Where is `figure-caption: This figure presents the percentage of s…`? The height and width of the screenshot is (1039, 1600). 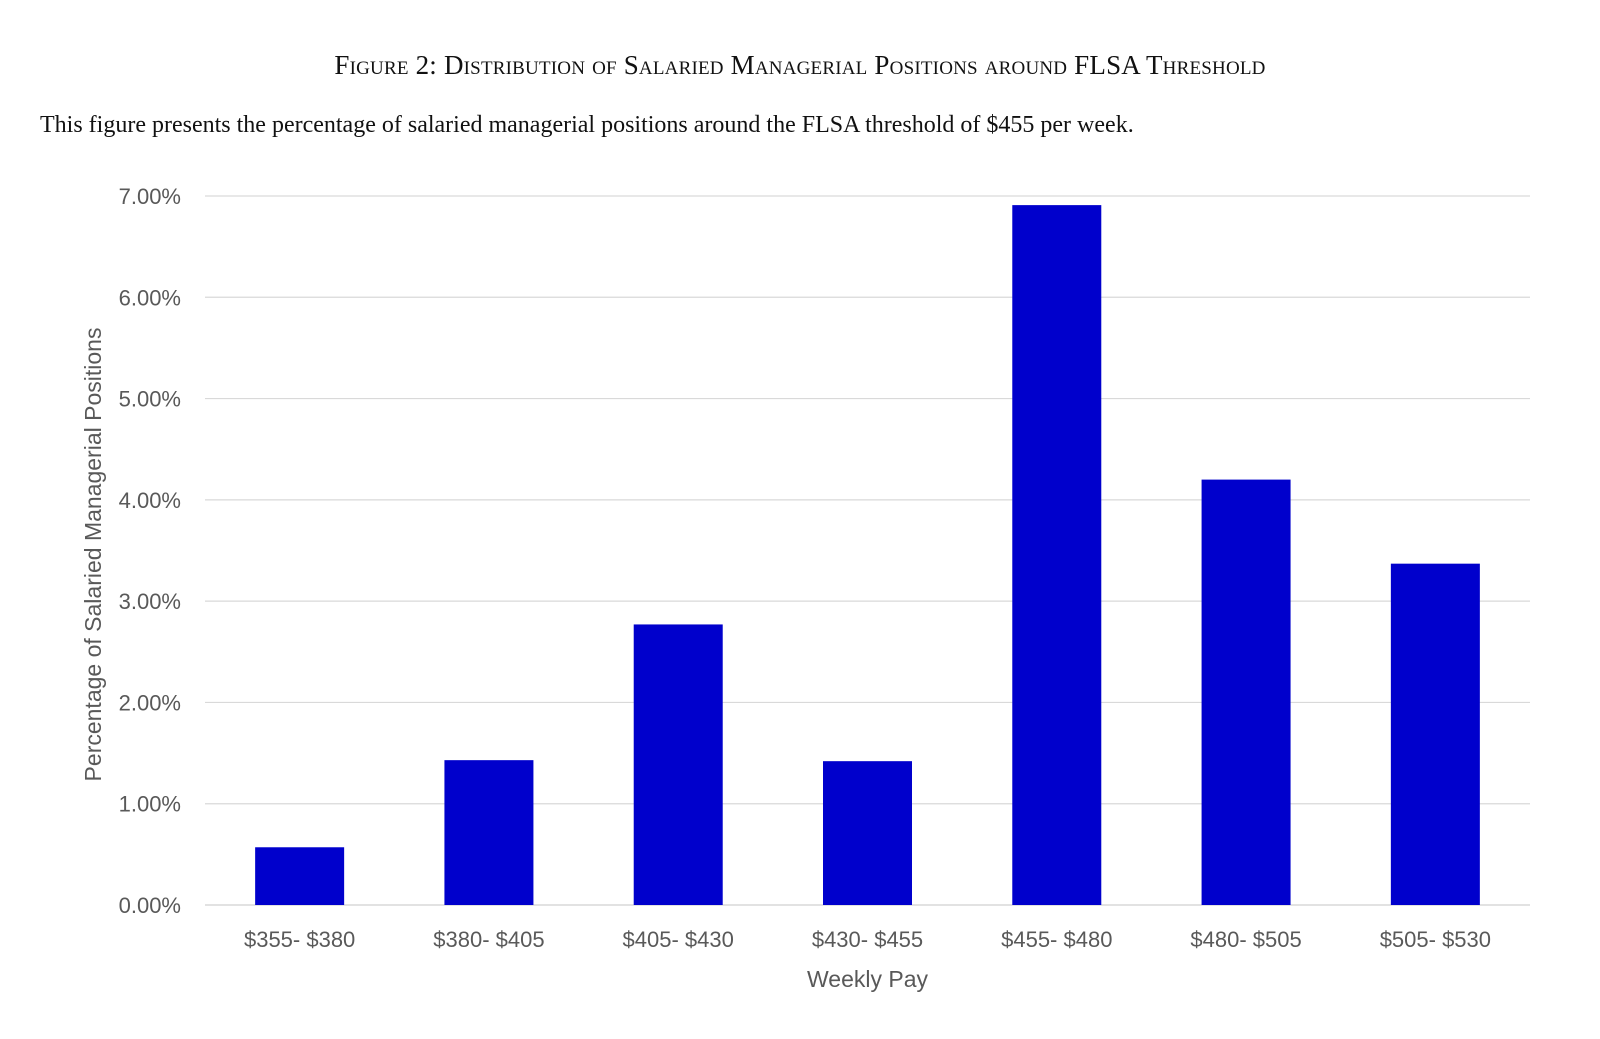
figure-caption: This figure presents the percentage of s… is located at coordinates (587, 125).